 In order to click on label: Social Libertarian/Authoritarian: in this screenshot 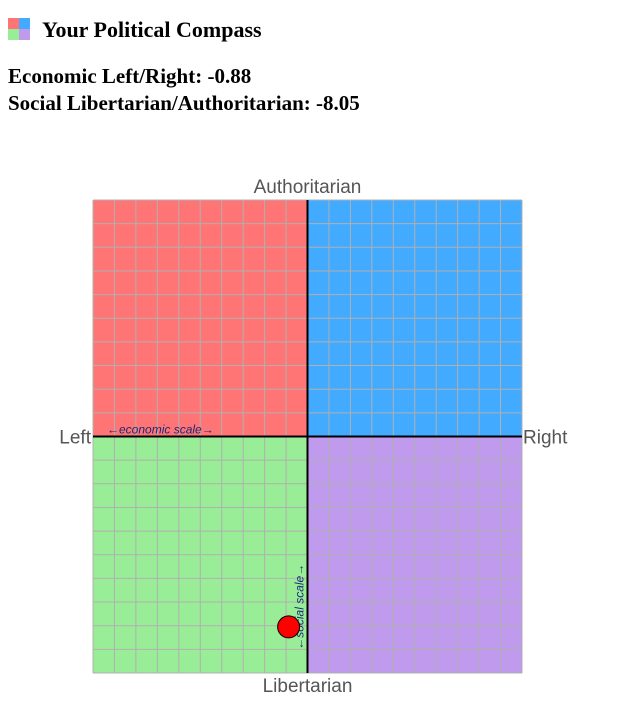, I will do `click(159, 103)`.